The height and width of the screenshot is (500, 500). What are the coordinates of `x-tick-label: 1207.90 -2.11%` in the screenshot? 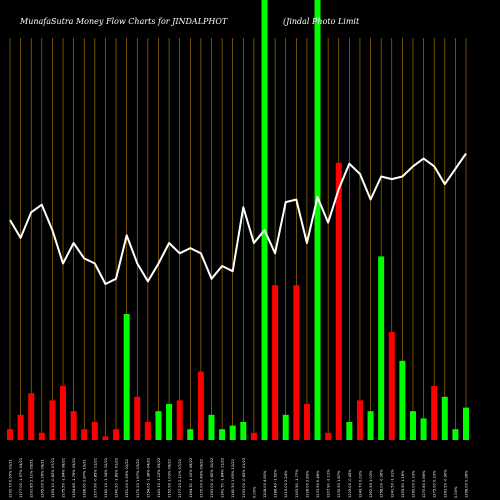 It's located at (329, 483).